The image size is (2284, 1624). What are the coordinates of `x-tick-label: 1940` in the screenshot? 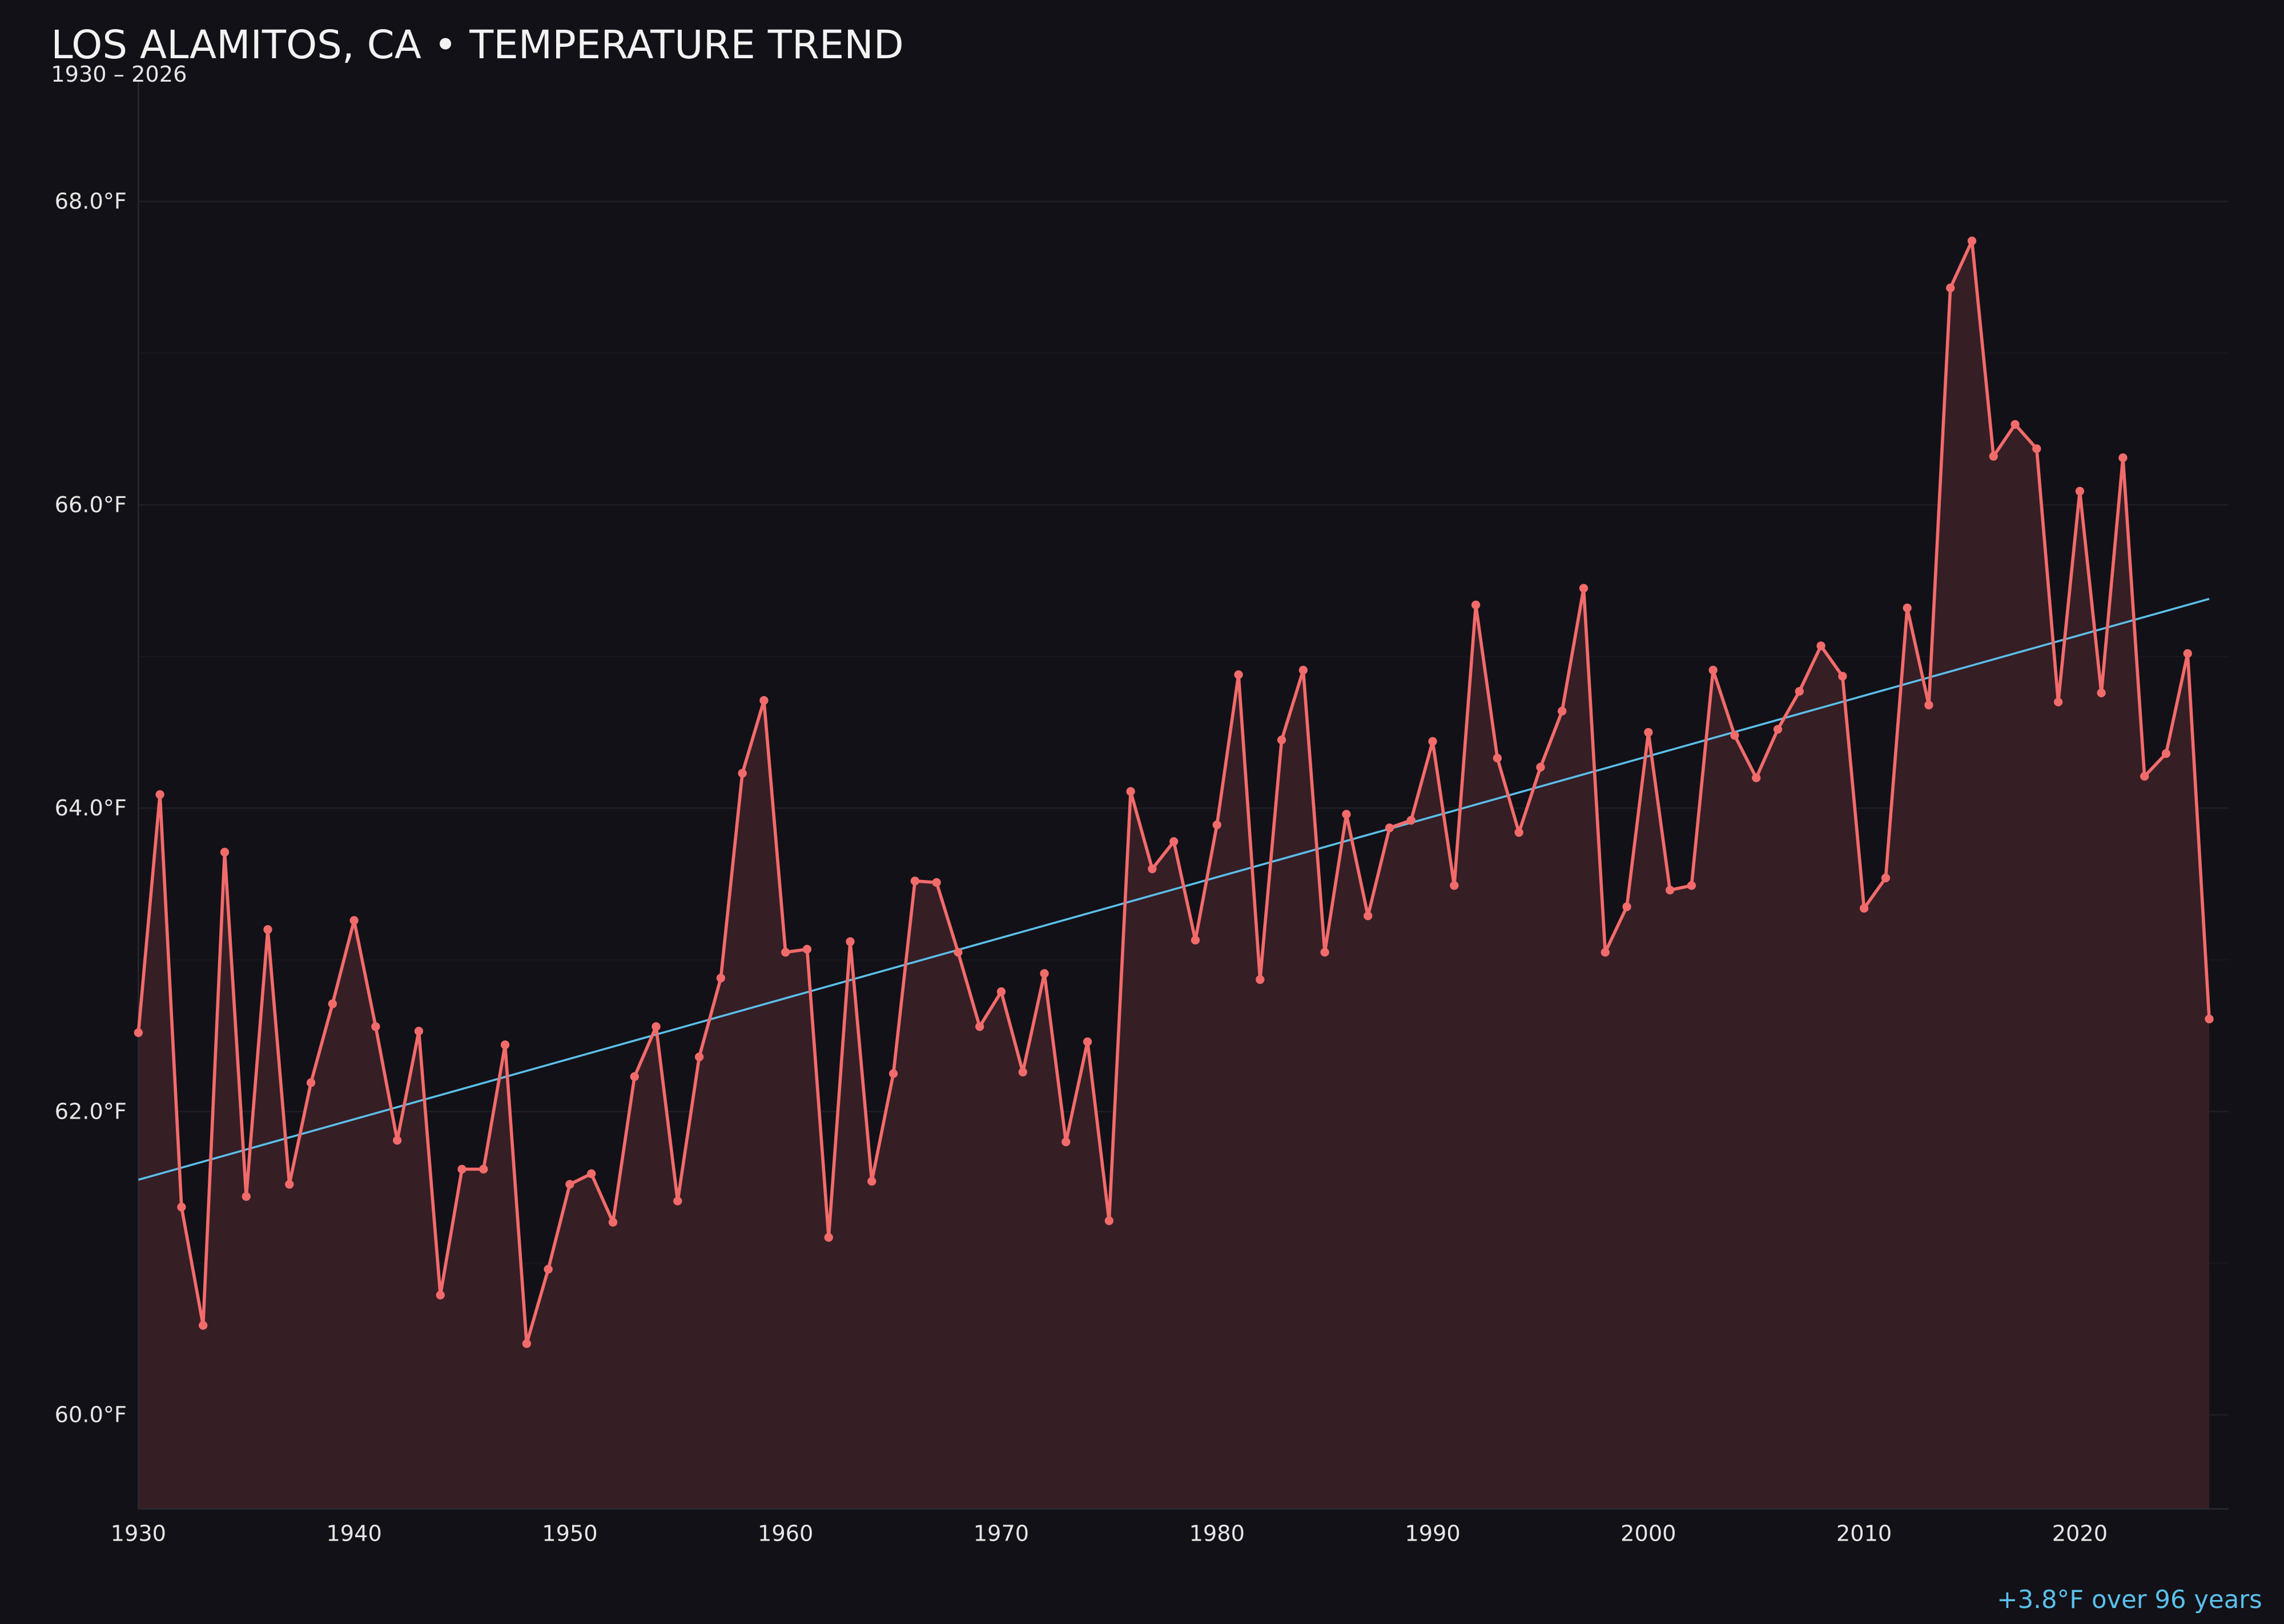 It's located at (353, 1534).